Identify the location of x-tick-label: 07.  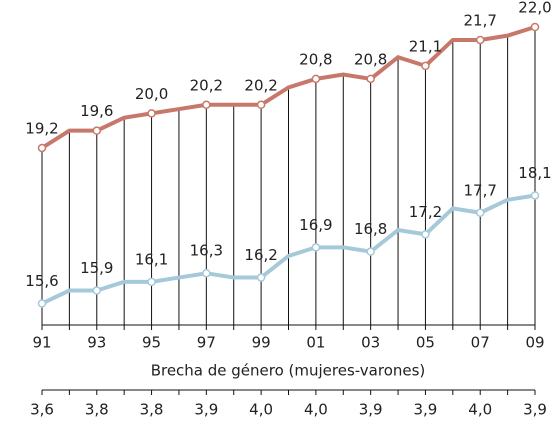
(480, 343).